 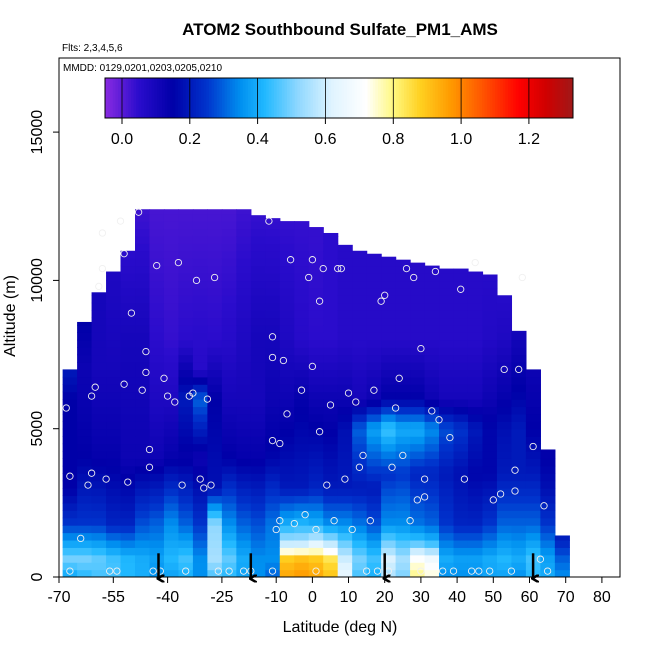 I want to click on colorbar-tick-label: 1.2, so click(x=529, y=139).